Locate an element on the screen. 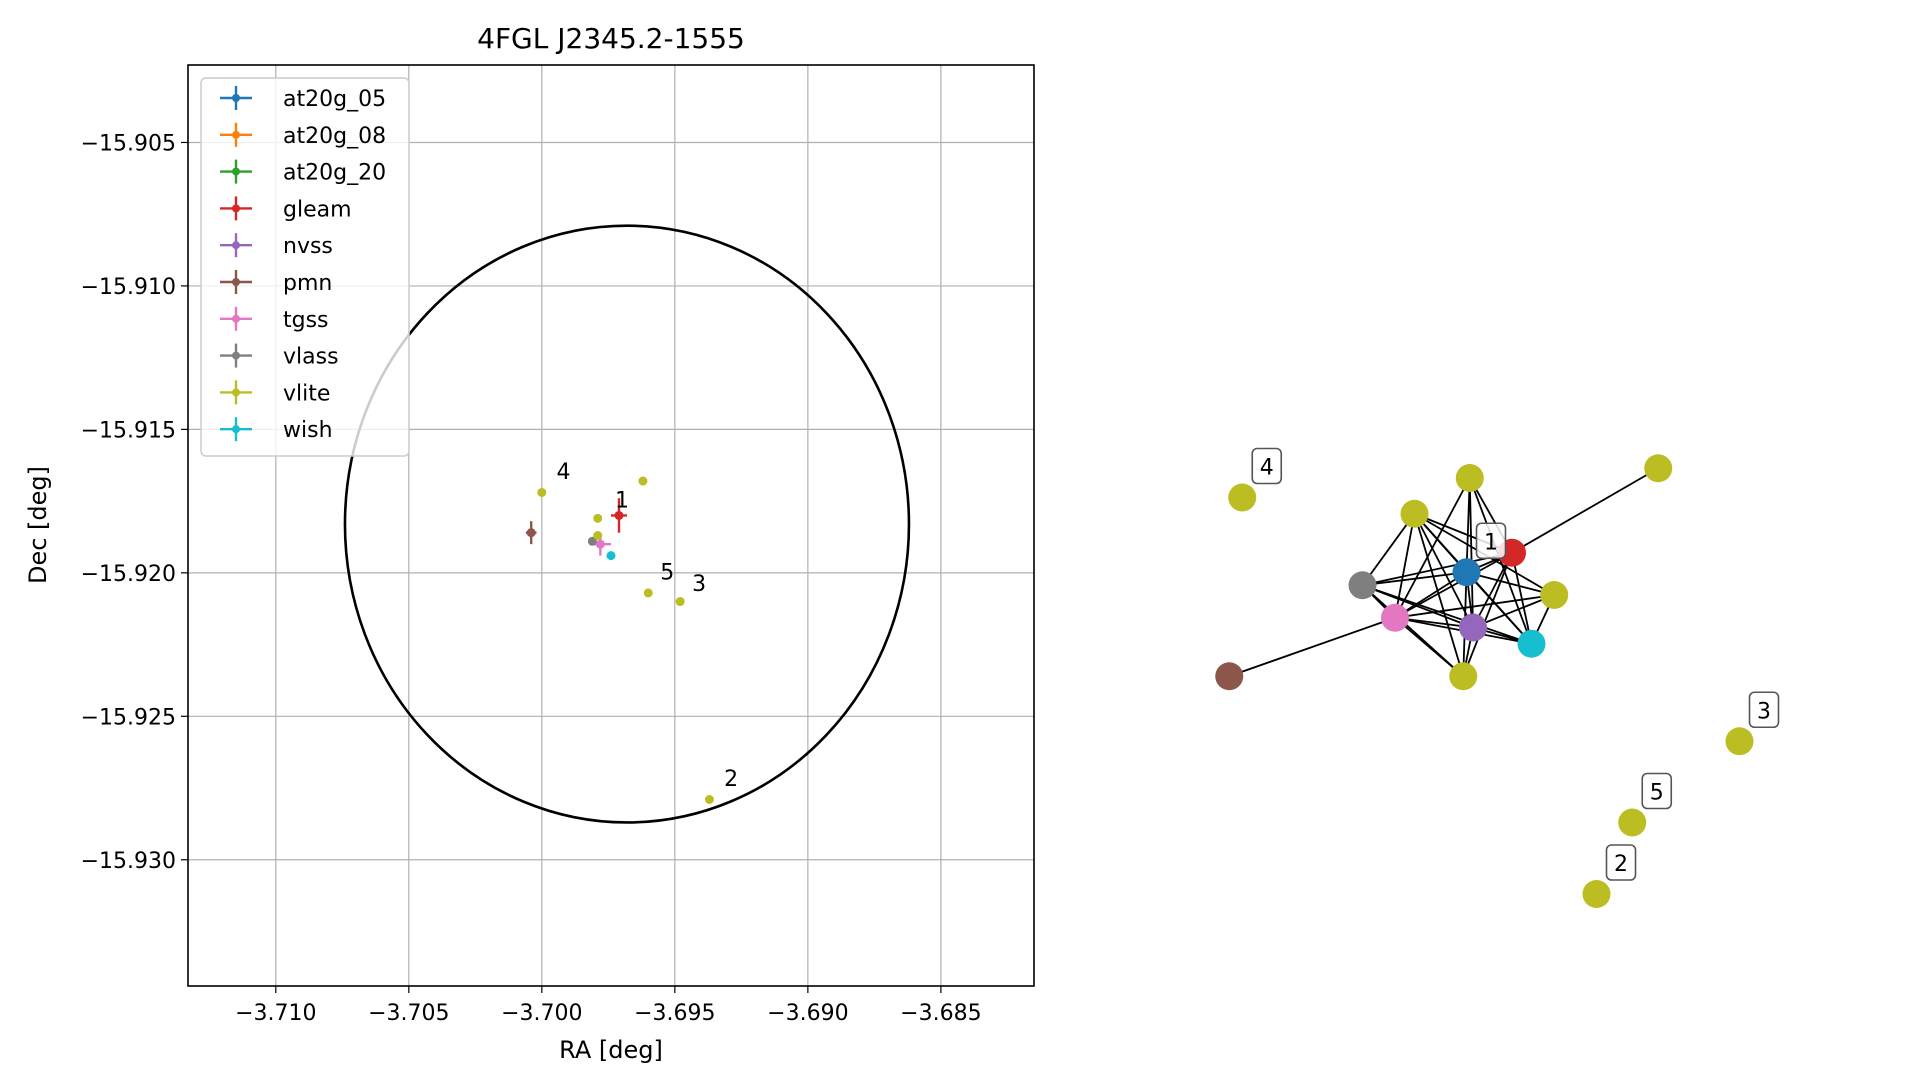 The image size is (1919, 1080). node-label-1: 1 is located at coordinates (1491, 541).